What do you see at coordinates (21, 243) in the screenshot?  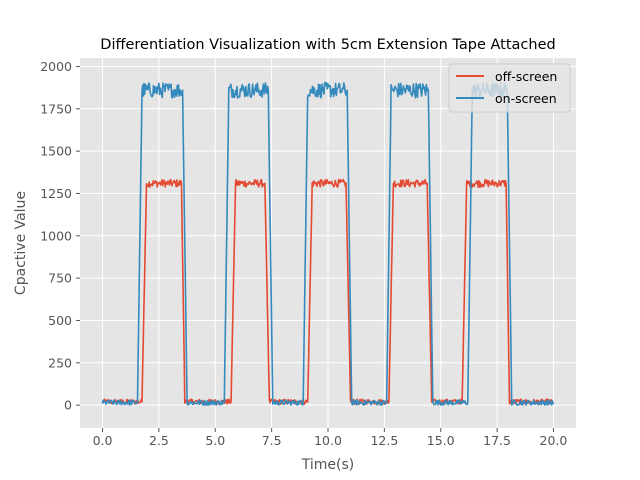 I see `y-axis-label: Cpactive Value` at bounding box center [21, 243].